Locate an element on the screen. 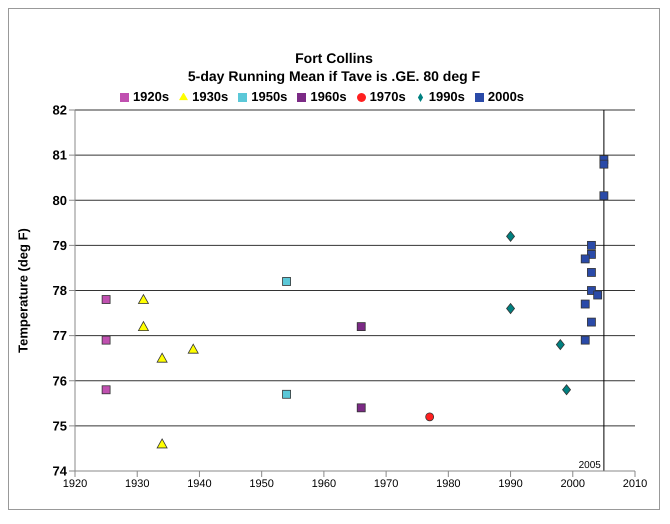 Image resolution: width=670 pixels, height=524 pixels. legend-label: 1970s is located at coordinates (388, 96).